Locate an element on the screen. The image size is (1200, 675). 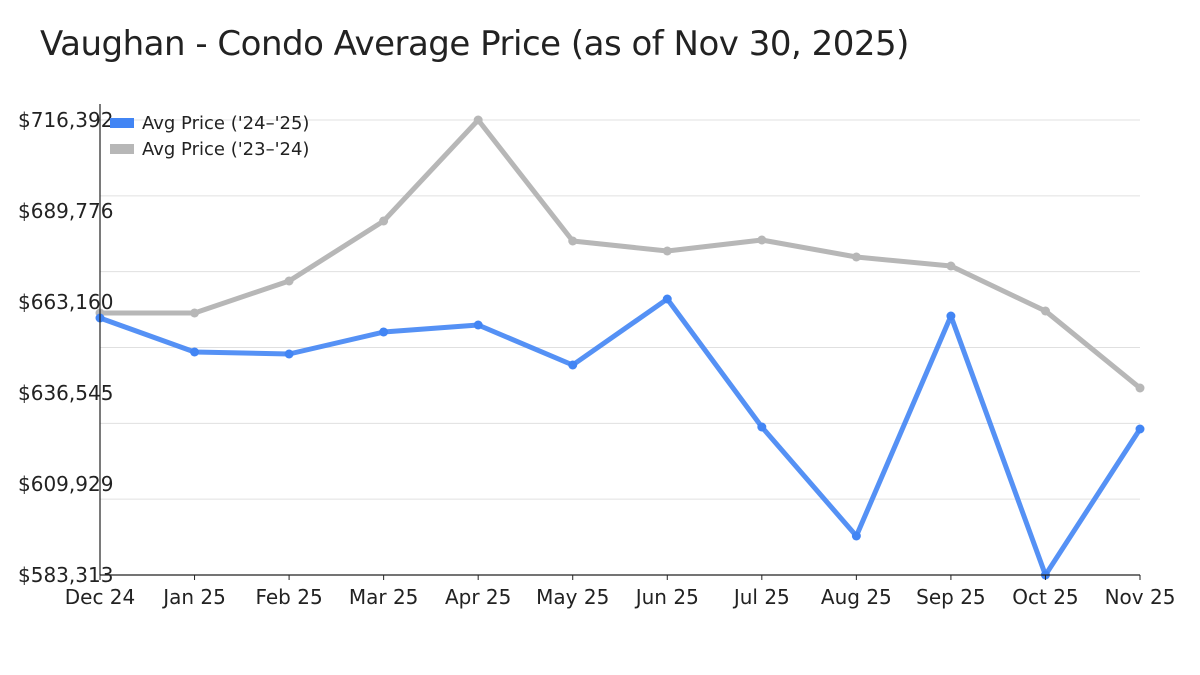
x-tick-label: Apr 25 is located at coordinates (478, 597).